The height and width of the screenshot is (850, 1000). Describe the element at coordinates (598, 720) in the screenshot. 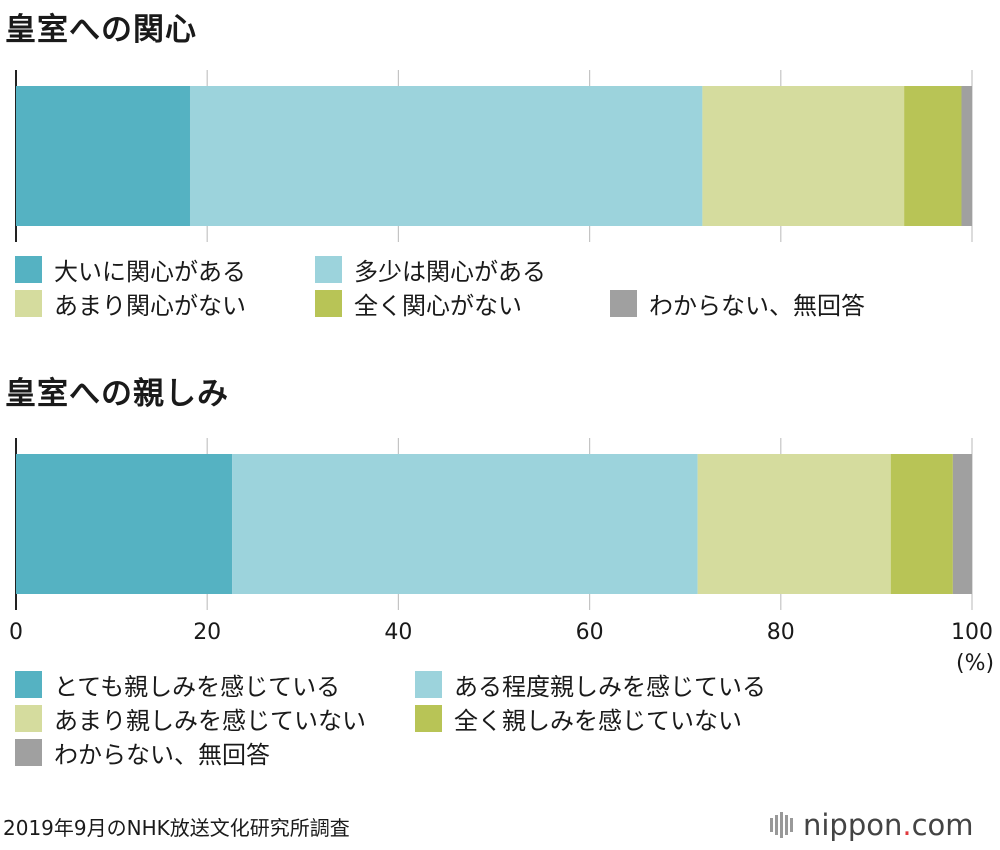

I see `legend-label: 全く親しみを感じていない` at that location.